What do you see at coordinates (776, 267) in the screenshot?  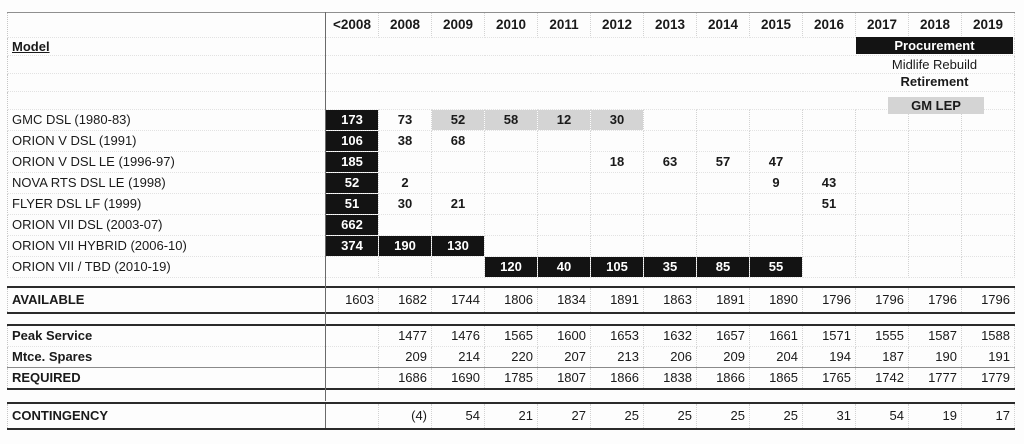 I see `value-cell: 55` at bounding box center [776, 267].